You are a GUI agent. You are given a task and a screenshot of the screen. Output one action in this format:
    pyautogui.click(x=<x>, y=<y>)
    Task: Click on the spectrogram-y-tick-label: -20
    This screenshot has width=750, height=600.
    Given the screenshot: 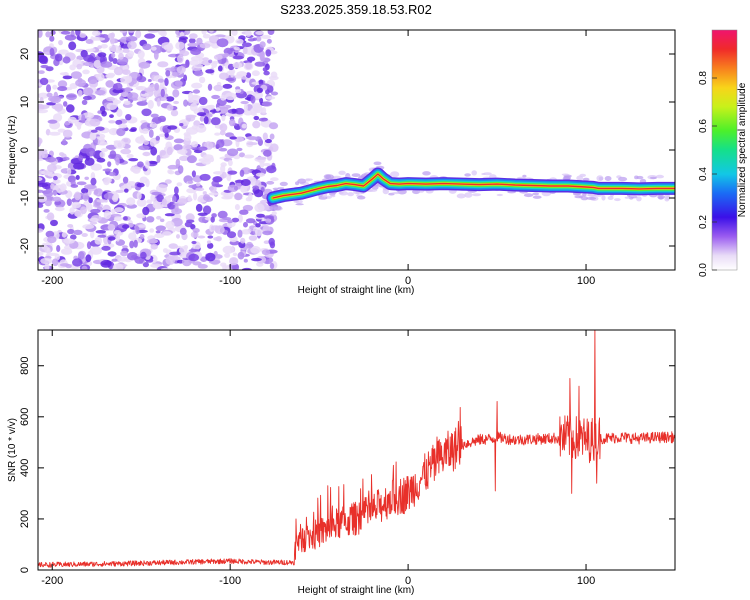 What is the action you would take?
    pyautogui.click(x=25, y=246)
    